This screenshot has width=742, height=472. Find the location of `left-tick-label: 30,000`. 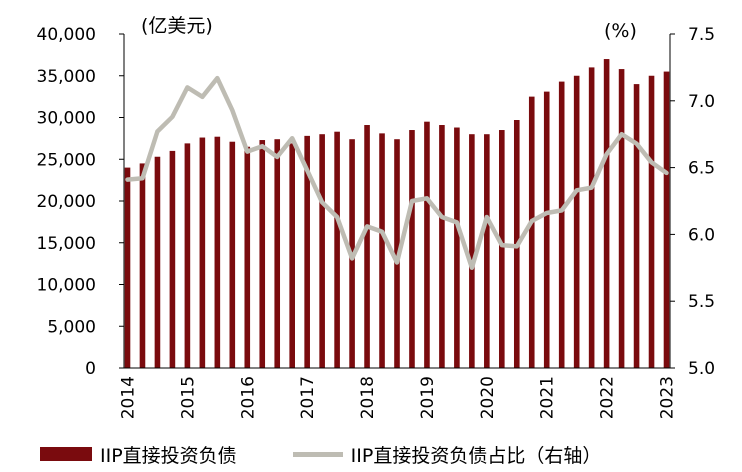

left-tick-label: 30,000 is located at coordinates (66, 119).